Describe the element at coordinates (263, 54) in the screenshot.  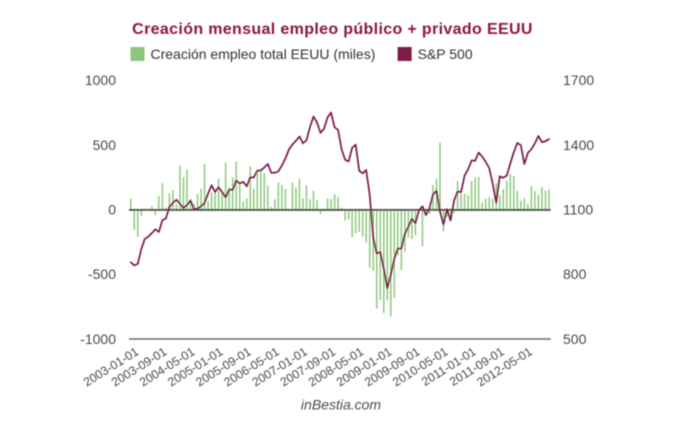
I see `svg-text:Creación empleo total EEUU (mi: Creación empleo total EEUU (miles)` at that location.